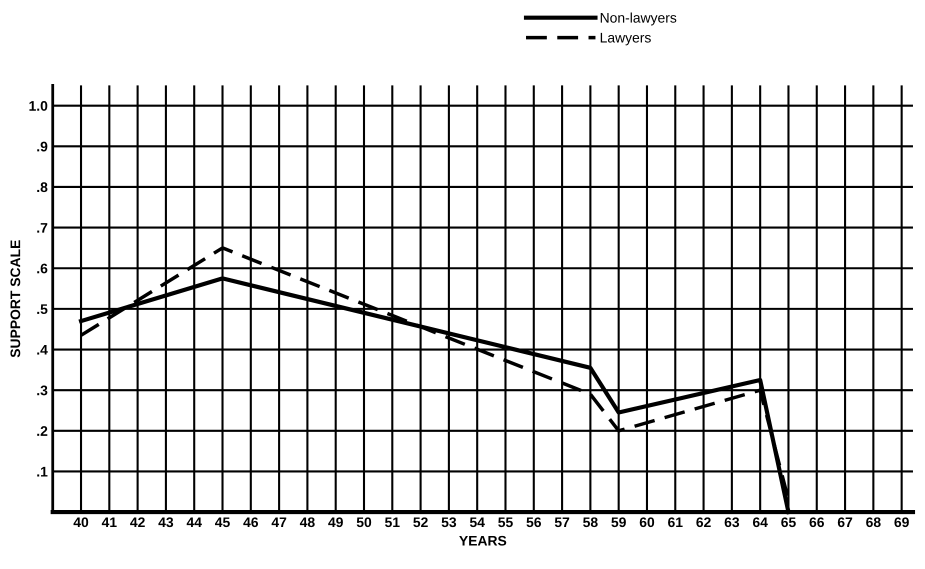  Describe the element at coordinates (42, 309) in the screenshot. I see `y-tick-label: .5` at that location.